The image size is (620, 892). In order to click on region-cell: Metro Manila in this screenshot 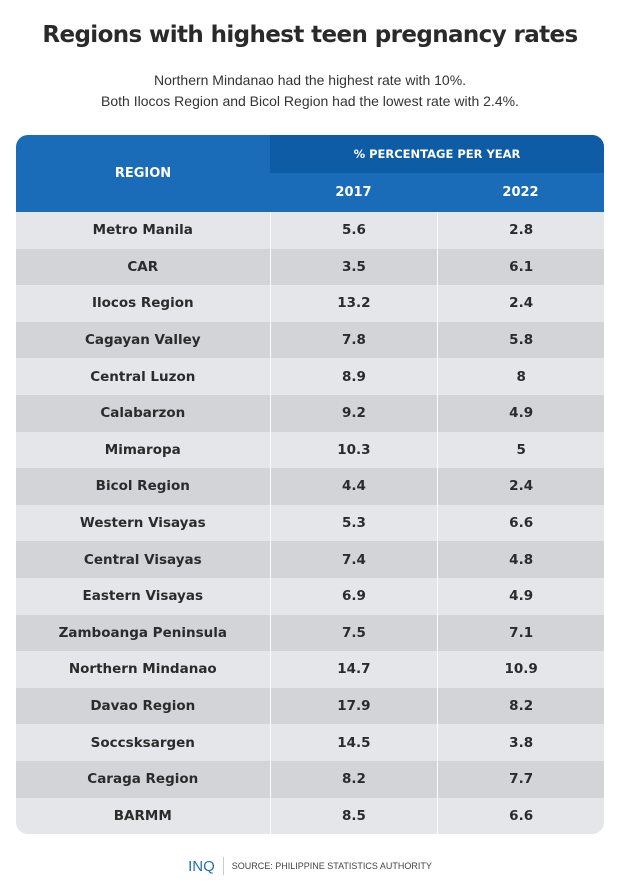, I will do `click(143, 230)`.